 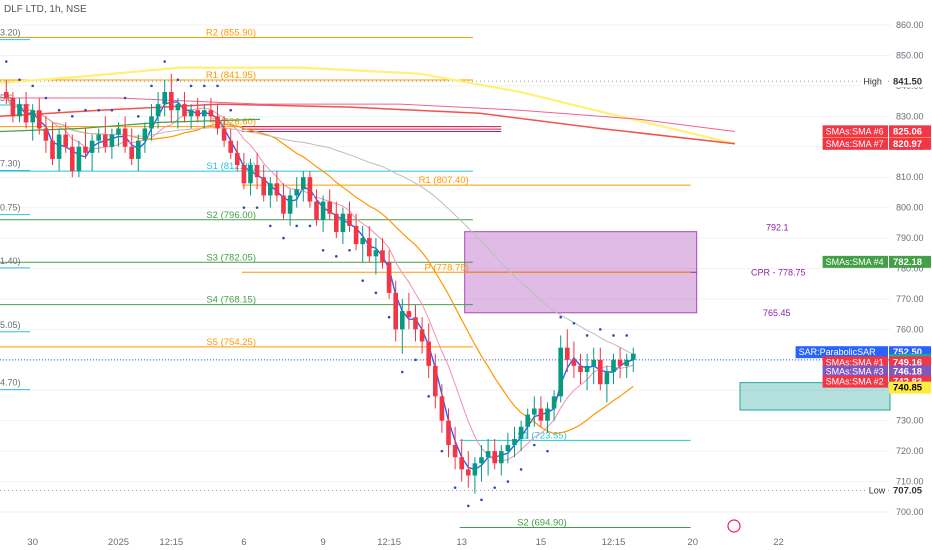 I want to click on left-label: 7.30), so click(x=10, y=163).